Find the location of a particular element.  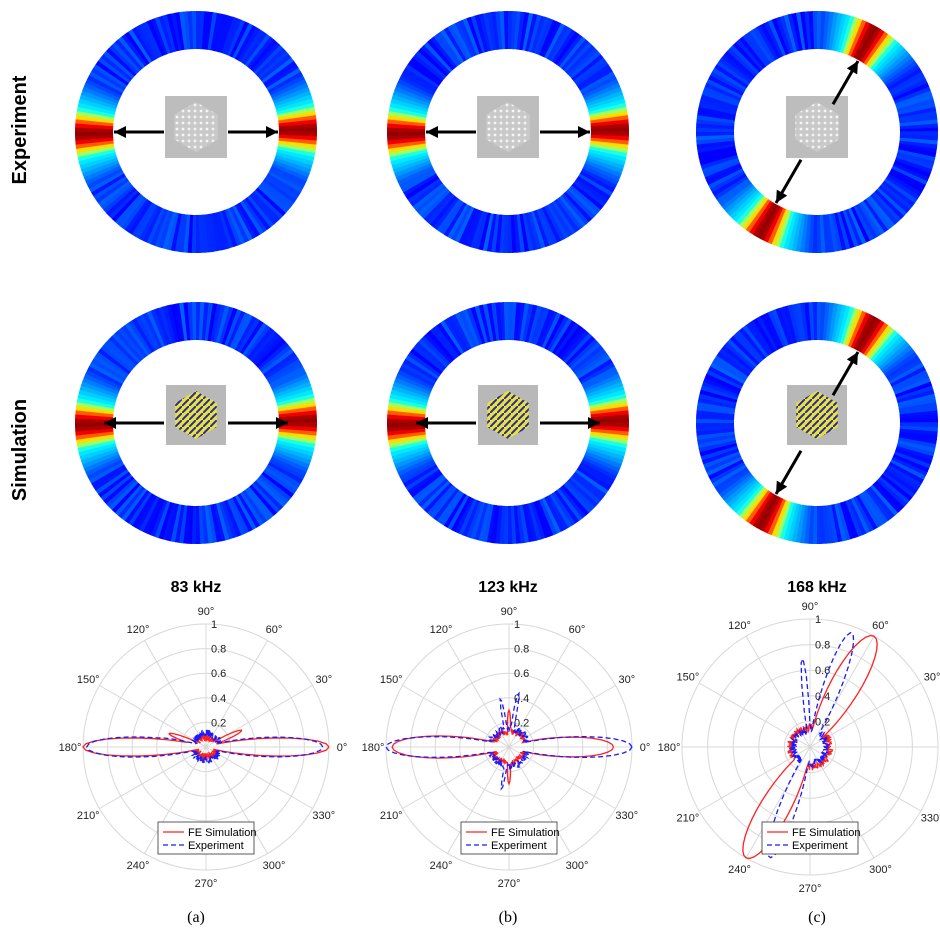

polar-series-experiment is located at coordinates (204, 747).